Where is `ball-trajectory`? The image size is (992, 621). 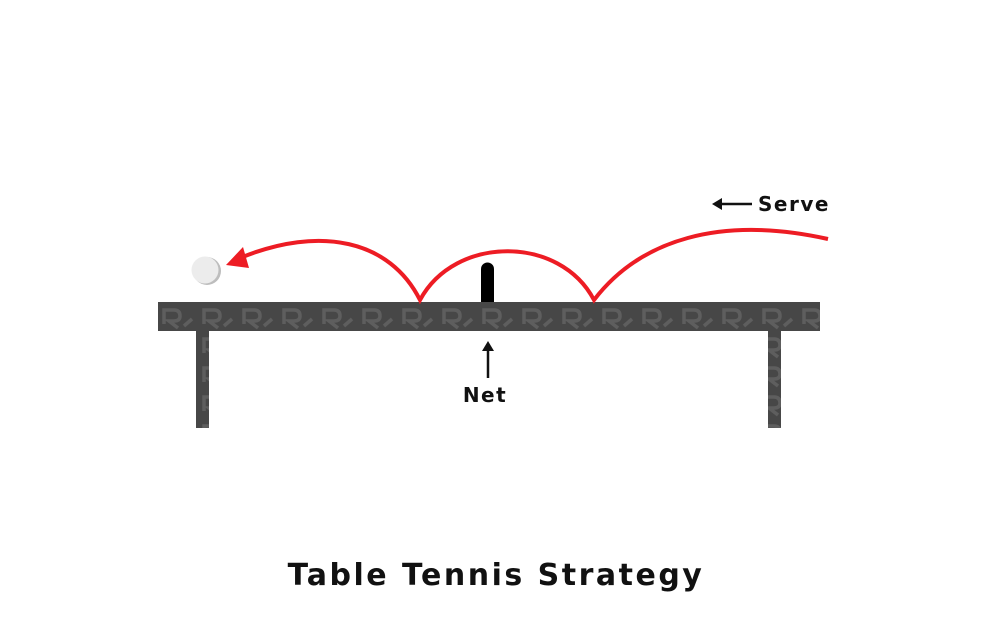 ball-trajectory is located at coordinates (534, 266).